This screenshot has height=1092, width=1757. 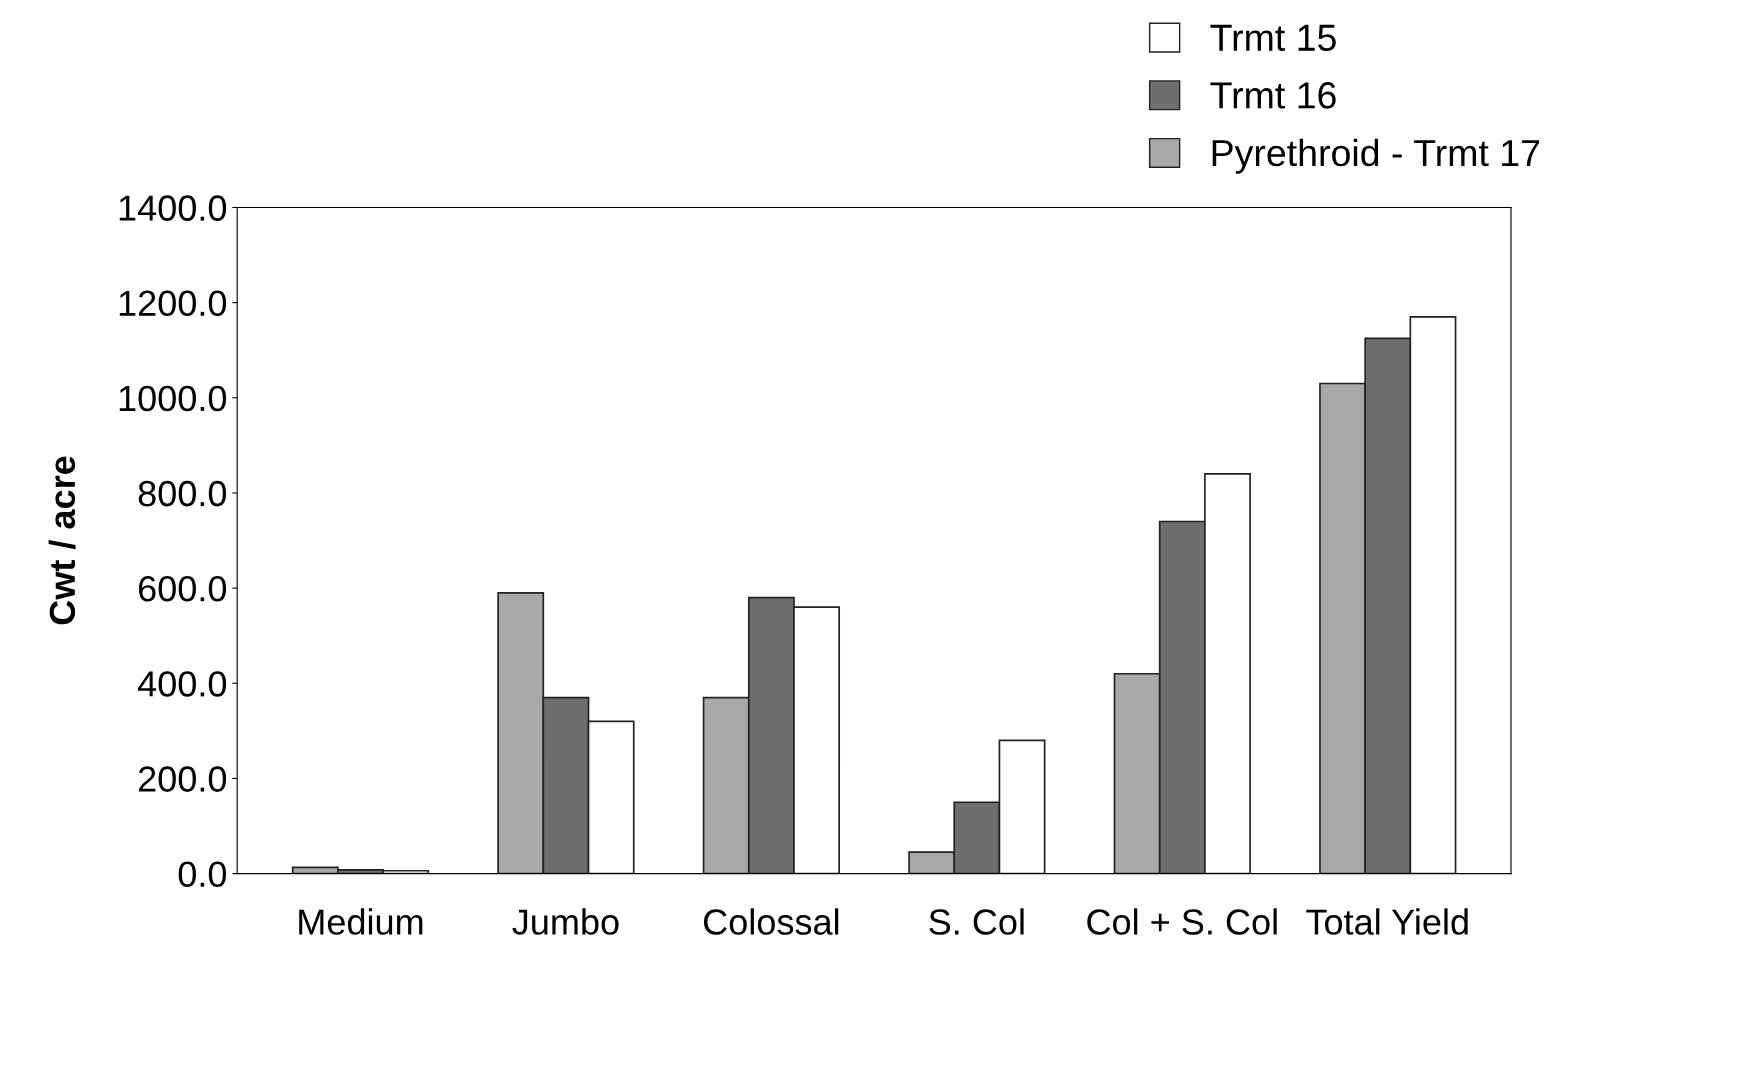 I want to click on legend-label: Trmt 15, so click(x=1273, y=38).